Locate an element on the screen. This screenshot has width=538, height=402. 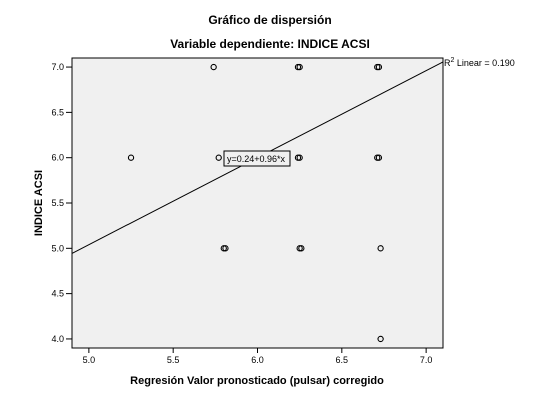
fit-equation-label: y=0.24+0.96*x is located at coordinates (256, 159).